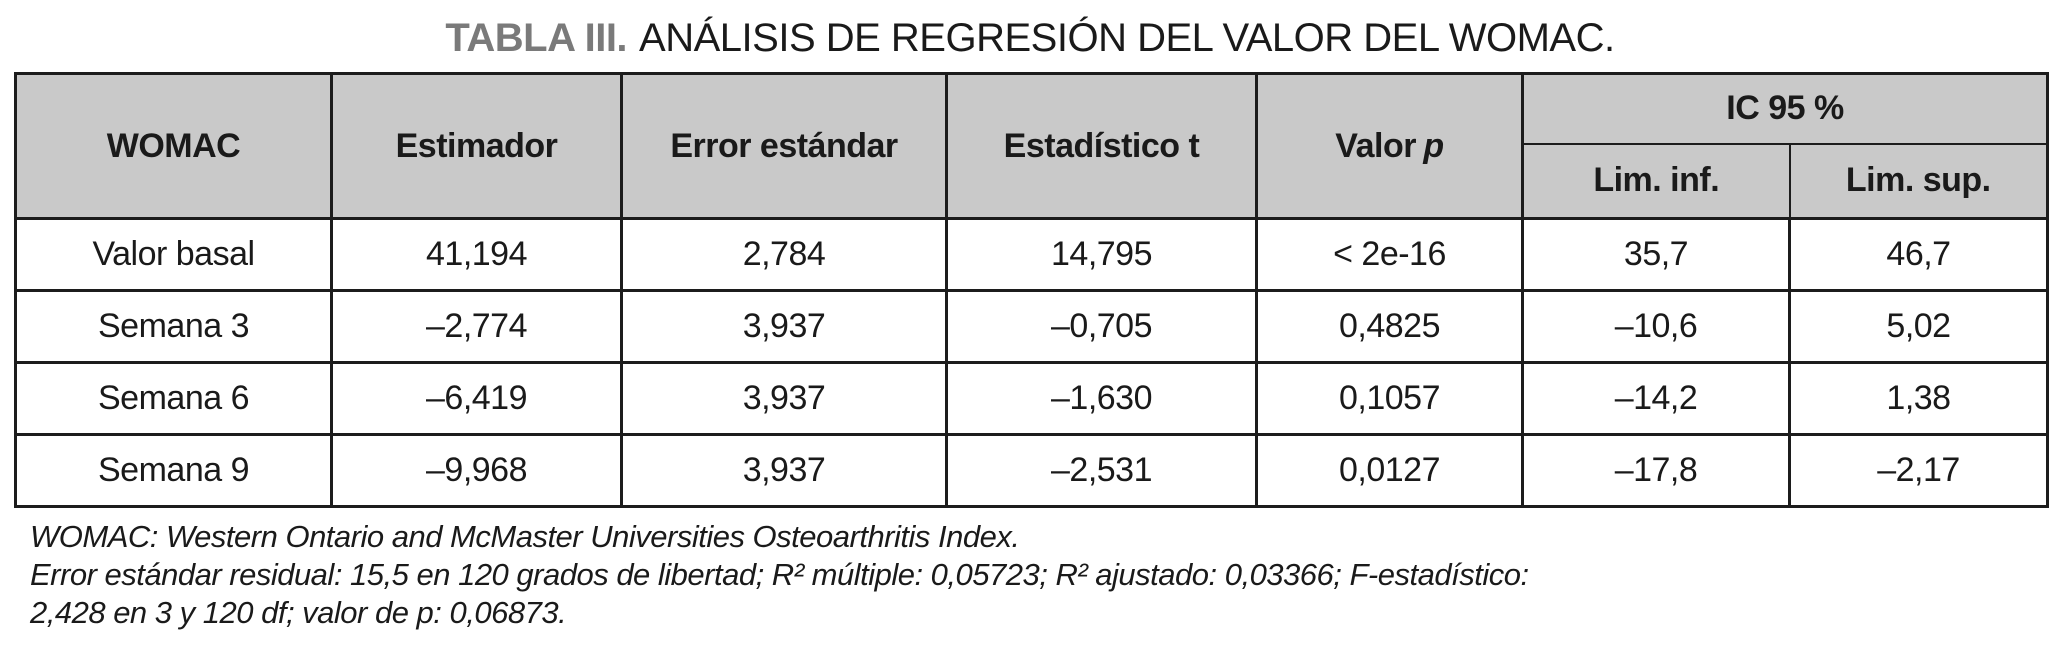 The width and height of the screenshot is (2059, 656). Describe the element at coordinates (1656, 326) in the screenshot. I see `table-cell: –10,6` at that location.